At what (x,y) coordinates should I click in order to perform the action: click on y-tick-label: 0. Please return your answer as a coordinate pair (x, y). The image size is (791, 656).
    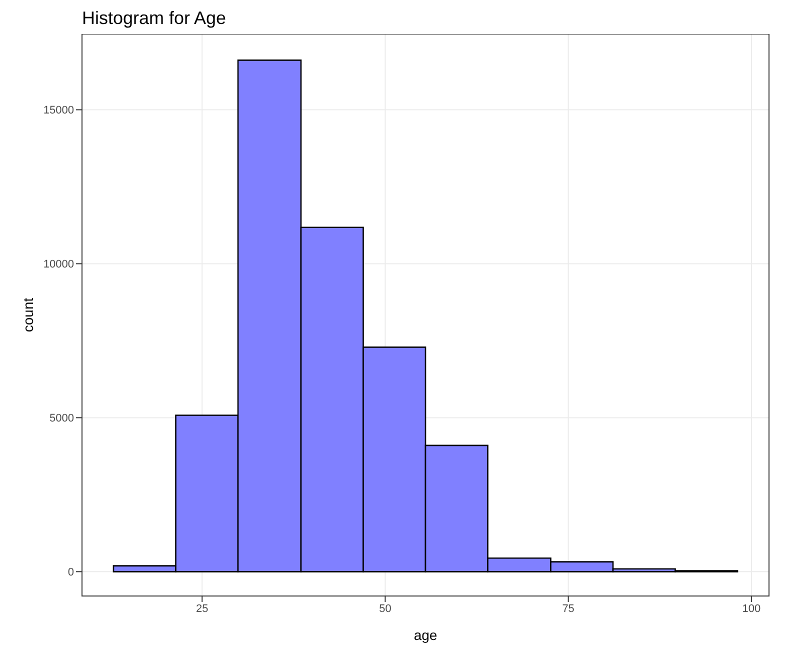
    Looking at the image, I should click on (71, 572).